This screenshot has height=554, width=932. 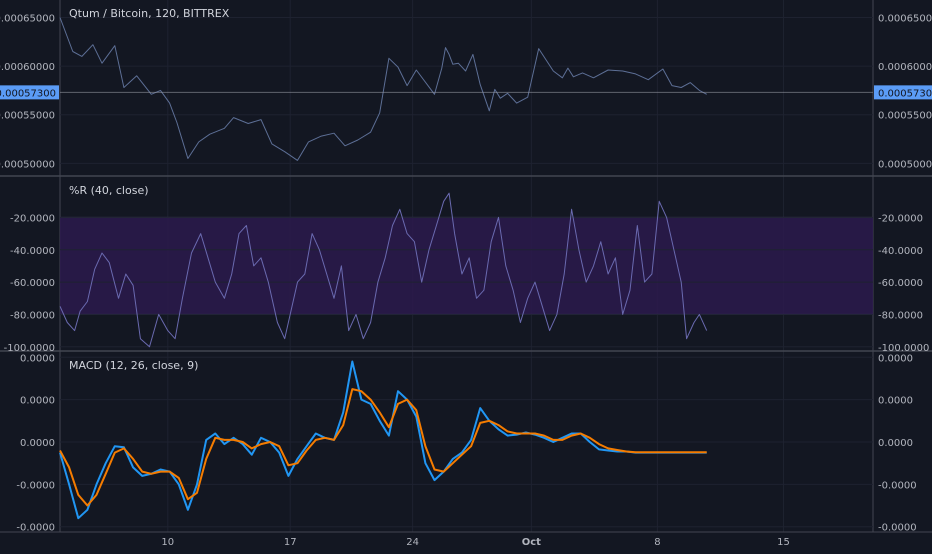 I want to click on y-tick-label-right: 0.00060000, so click(x=905, y=67).